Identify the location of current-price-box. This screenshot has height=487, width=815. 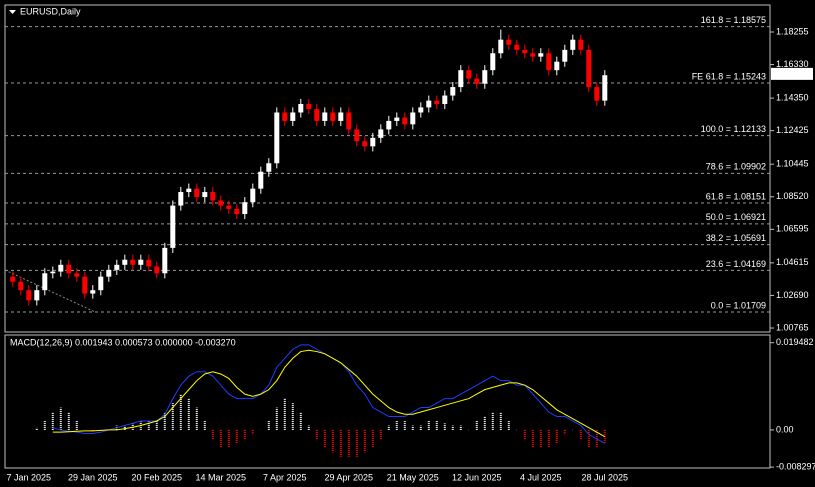
(792, 73).